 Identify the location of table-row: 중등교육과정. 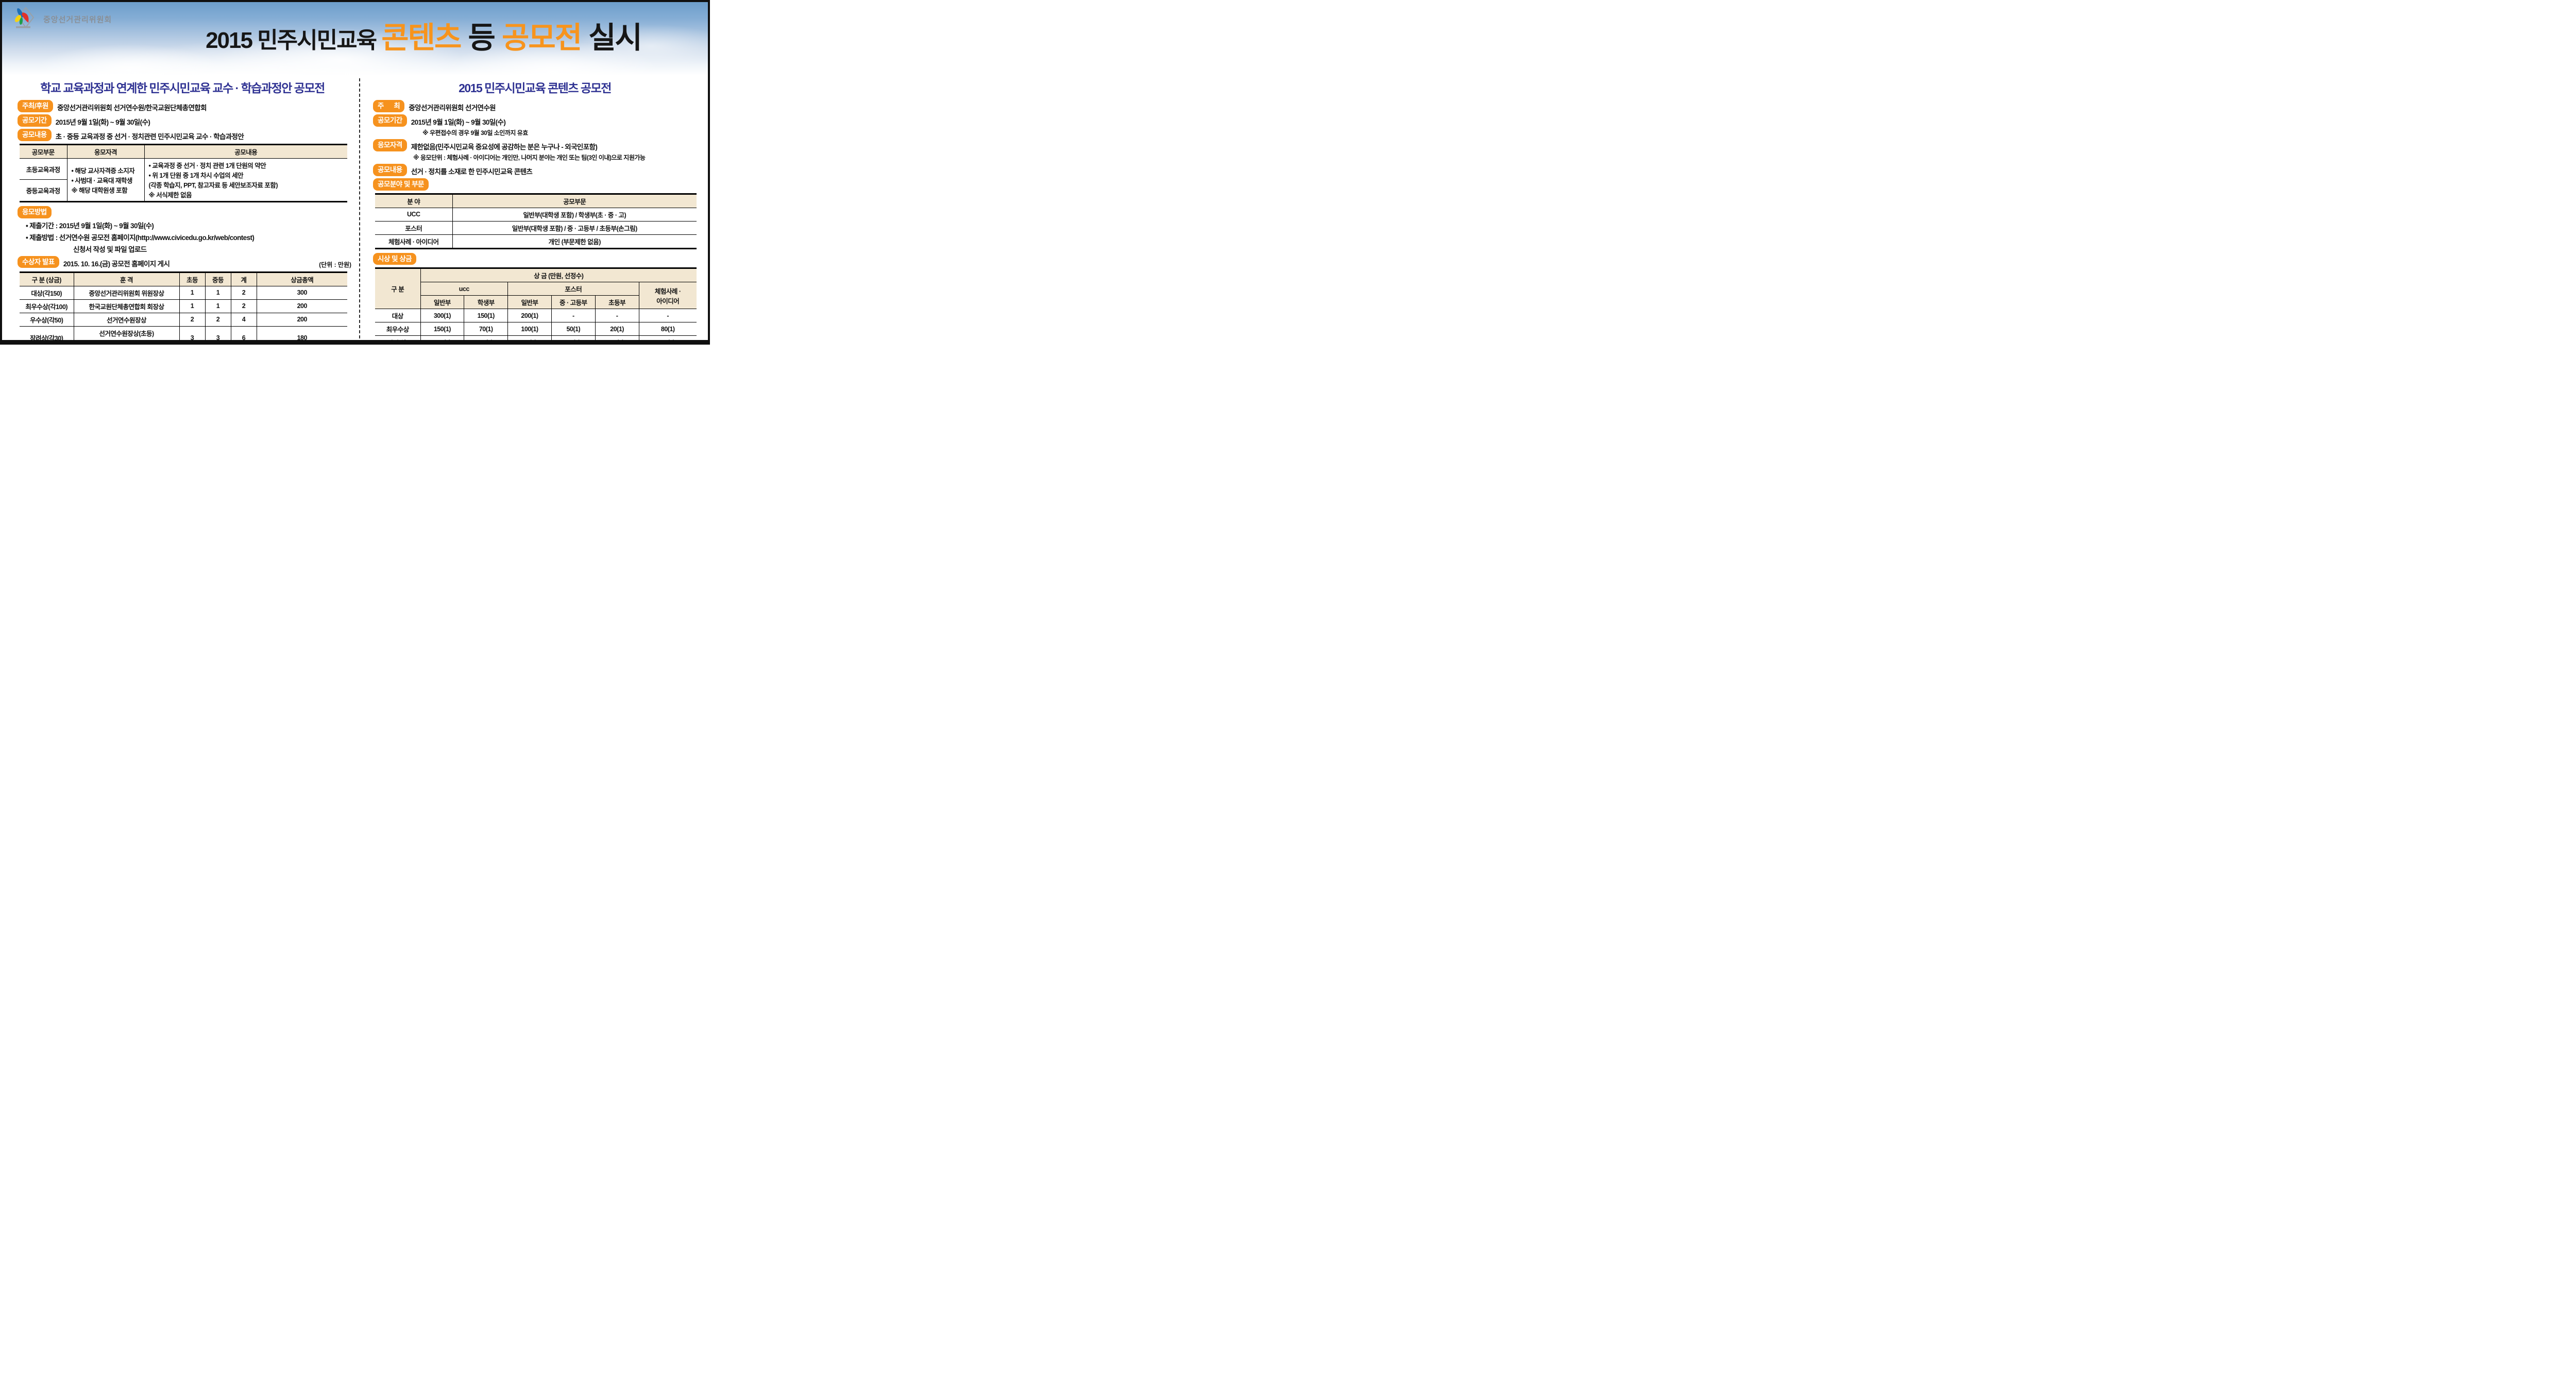
(183, 190).